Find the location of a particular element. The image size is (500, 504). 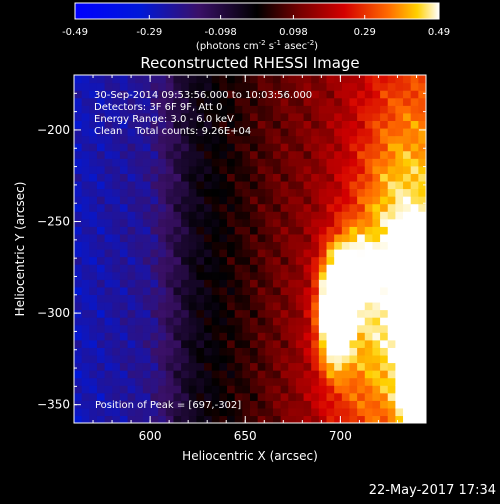

colorbar-unit-label: (photons cm-2 s-1 asec-2) is located at coordinates (257, 45).